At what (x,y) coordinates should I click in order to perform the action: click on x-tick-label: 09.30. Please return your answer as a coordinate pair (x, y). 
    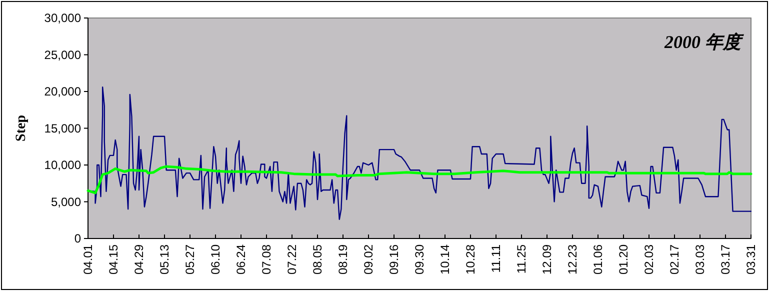
    Looking at the image, I should click on (419, 259).